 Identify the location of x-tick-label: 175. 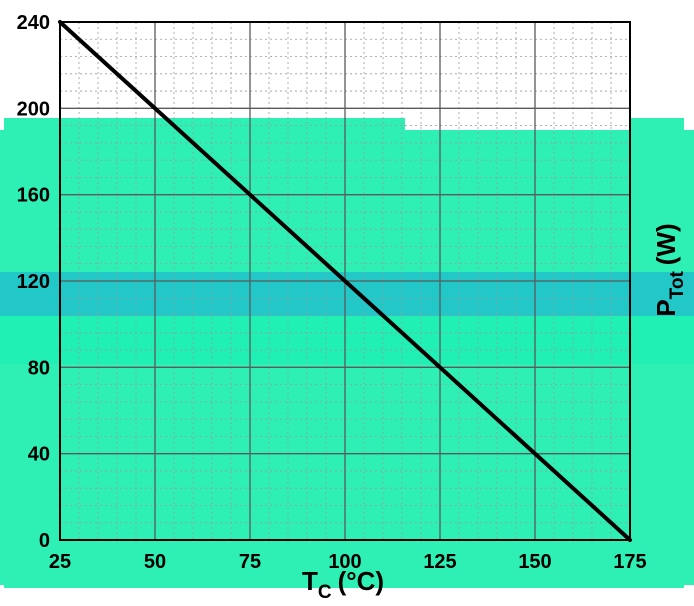
(629, 562).